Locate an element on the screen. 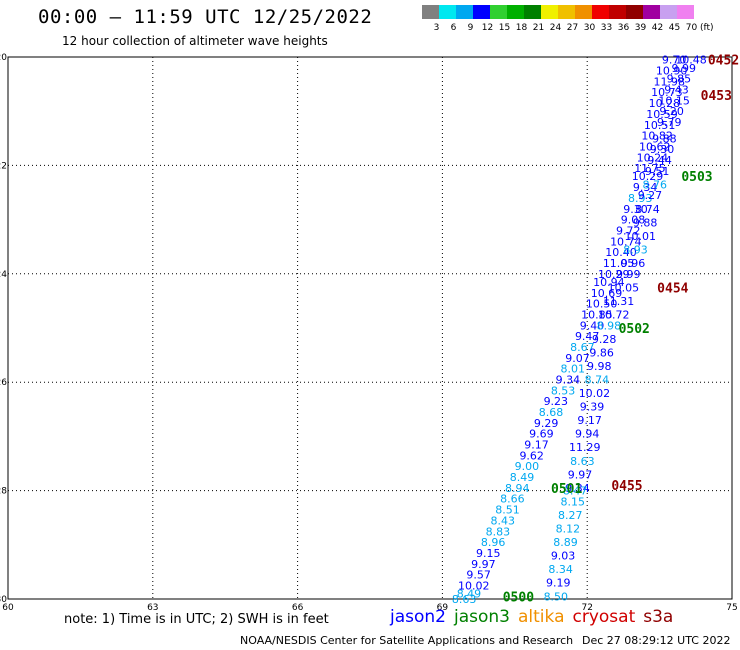  x-tick-label: 63 is located at coordinates (152, 608).